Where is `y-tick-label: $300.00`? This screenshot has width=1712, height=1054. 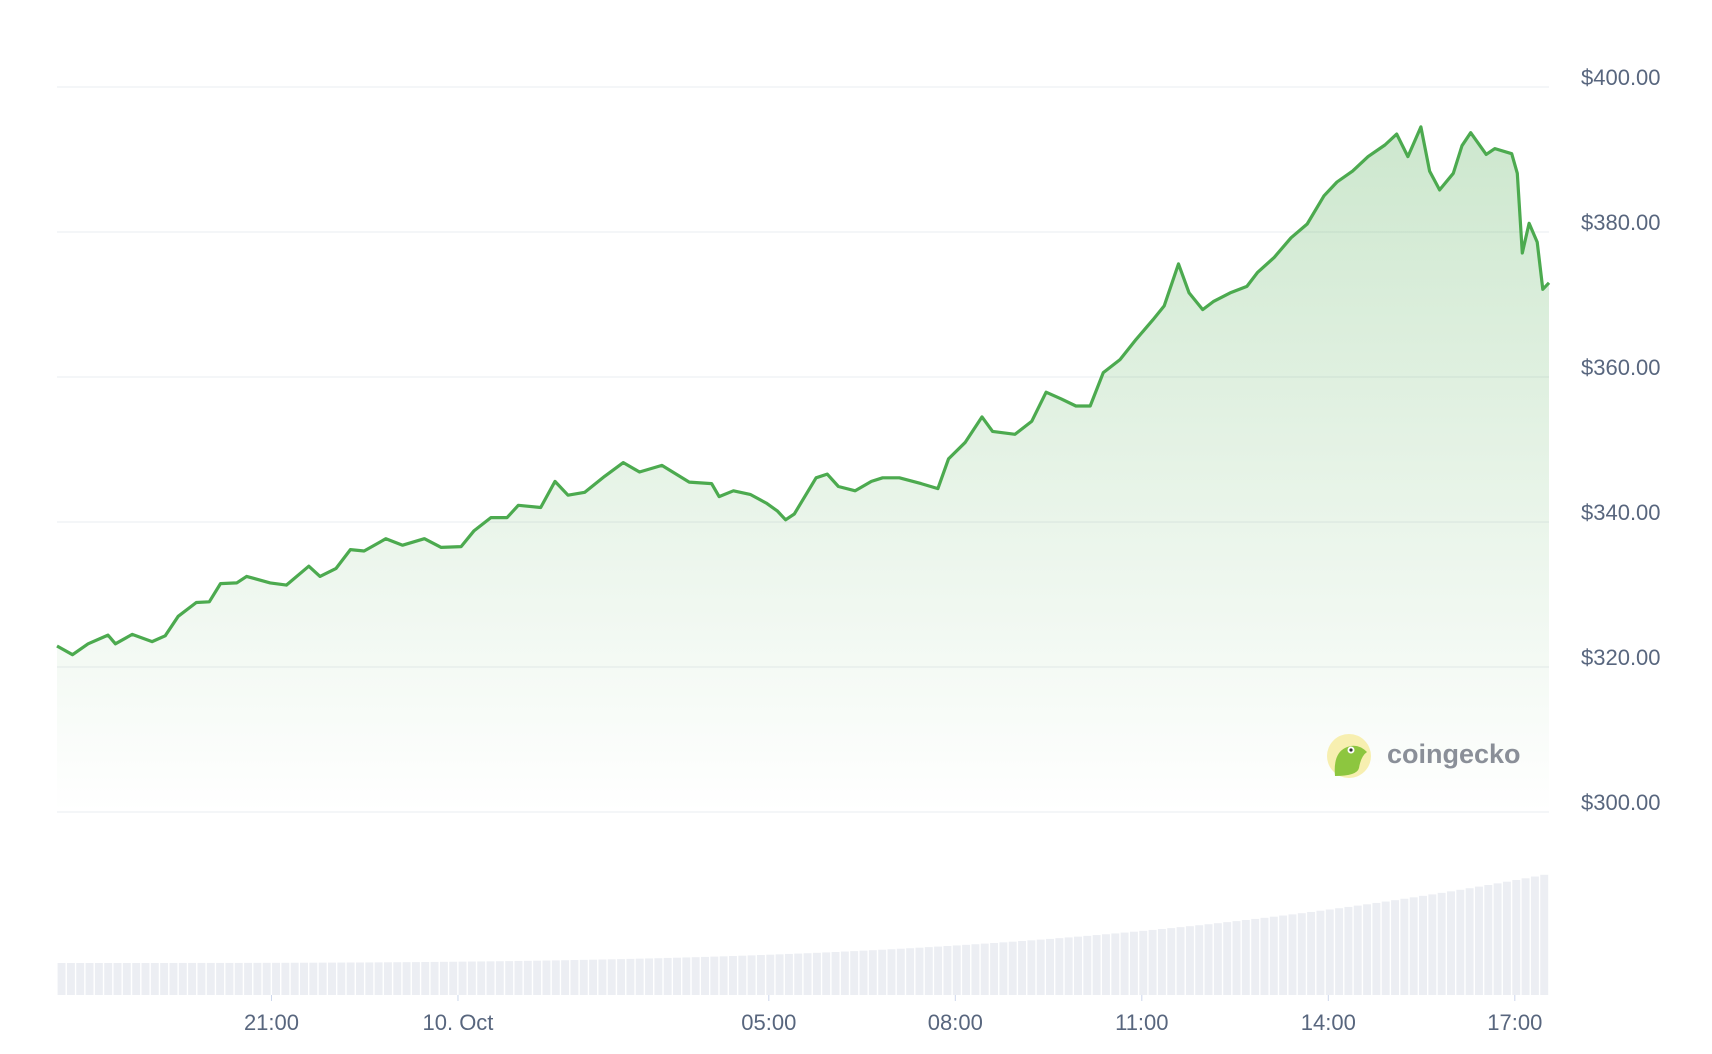 y-tick-label: $300.00 is located at coordinates (1621, 802).